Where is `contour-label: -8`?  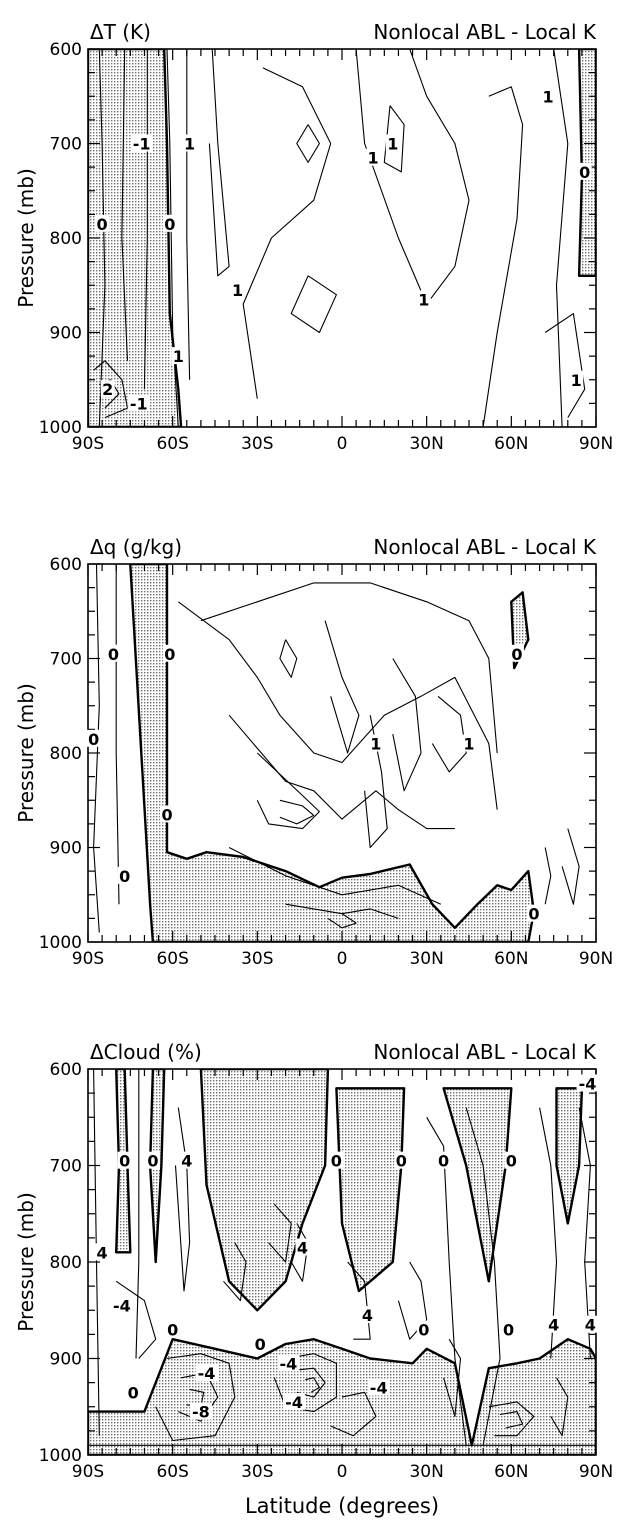 contour-label: -8 is located at coordinates (201, 1412).